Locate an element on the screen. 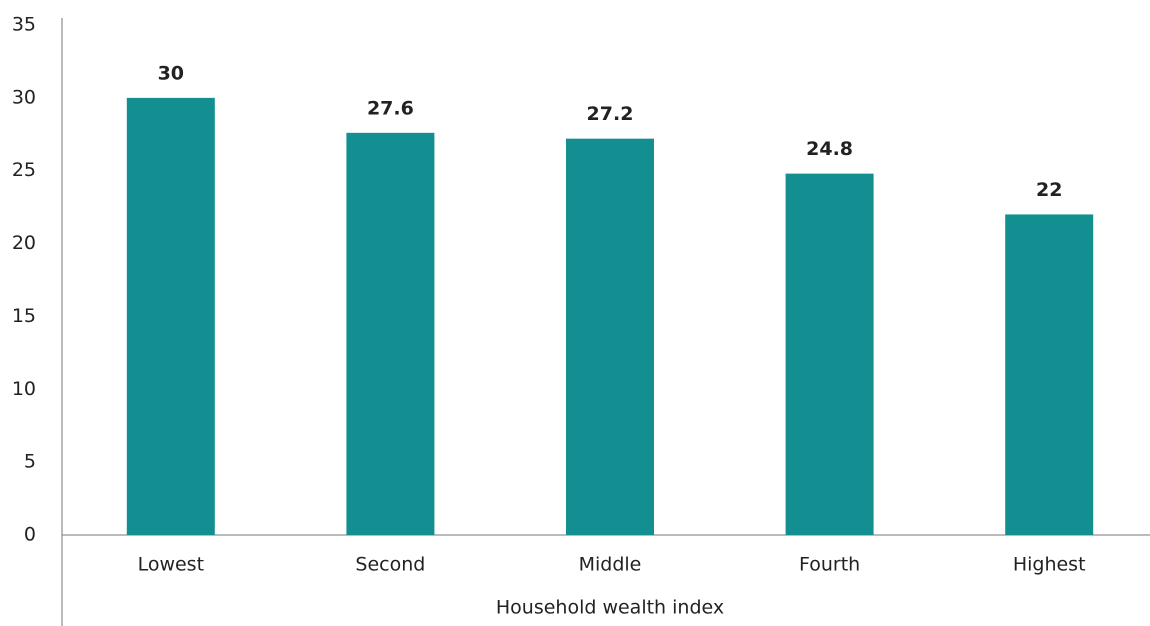 Image resolution: width=1150 pixels, height=626 pixels. y-tick-label: 20 is located at coordinates (24, 243).